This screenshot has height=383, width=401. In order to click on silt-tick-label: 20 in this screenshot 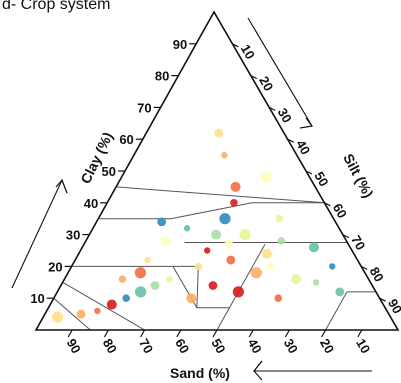, I will do `click(266, 84)`.